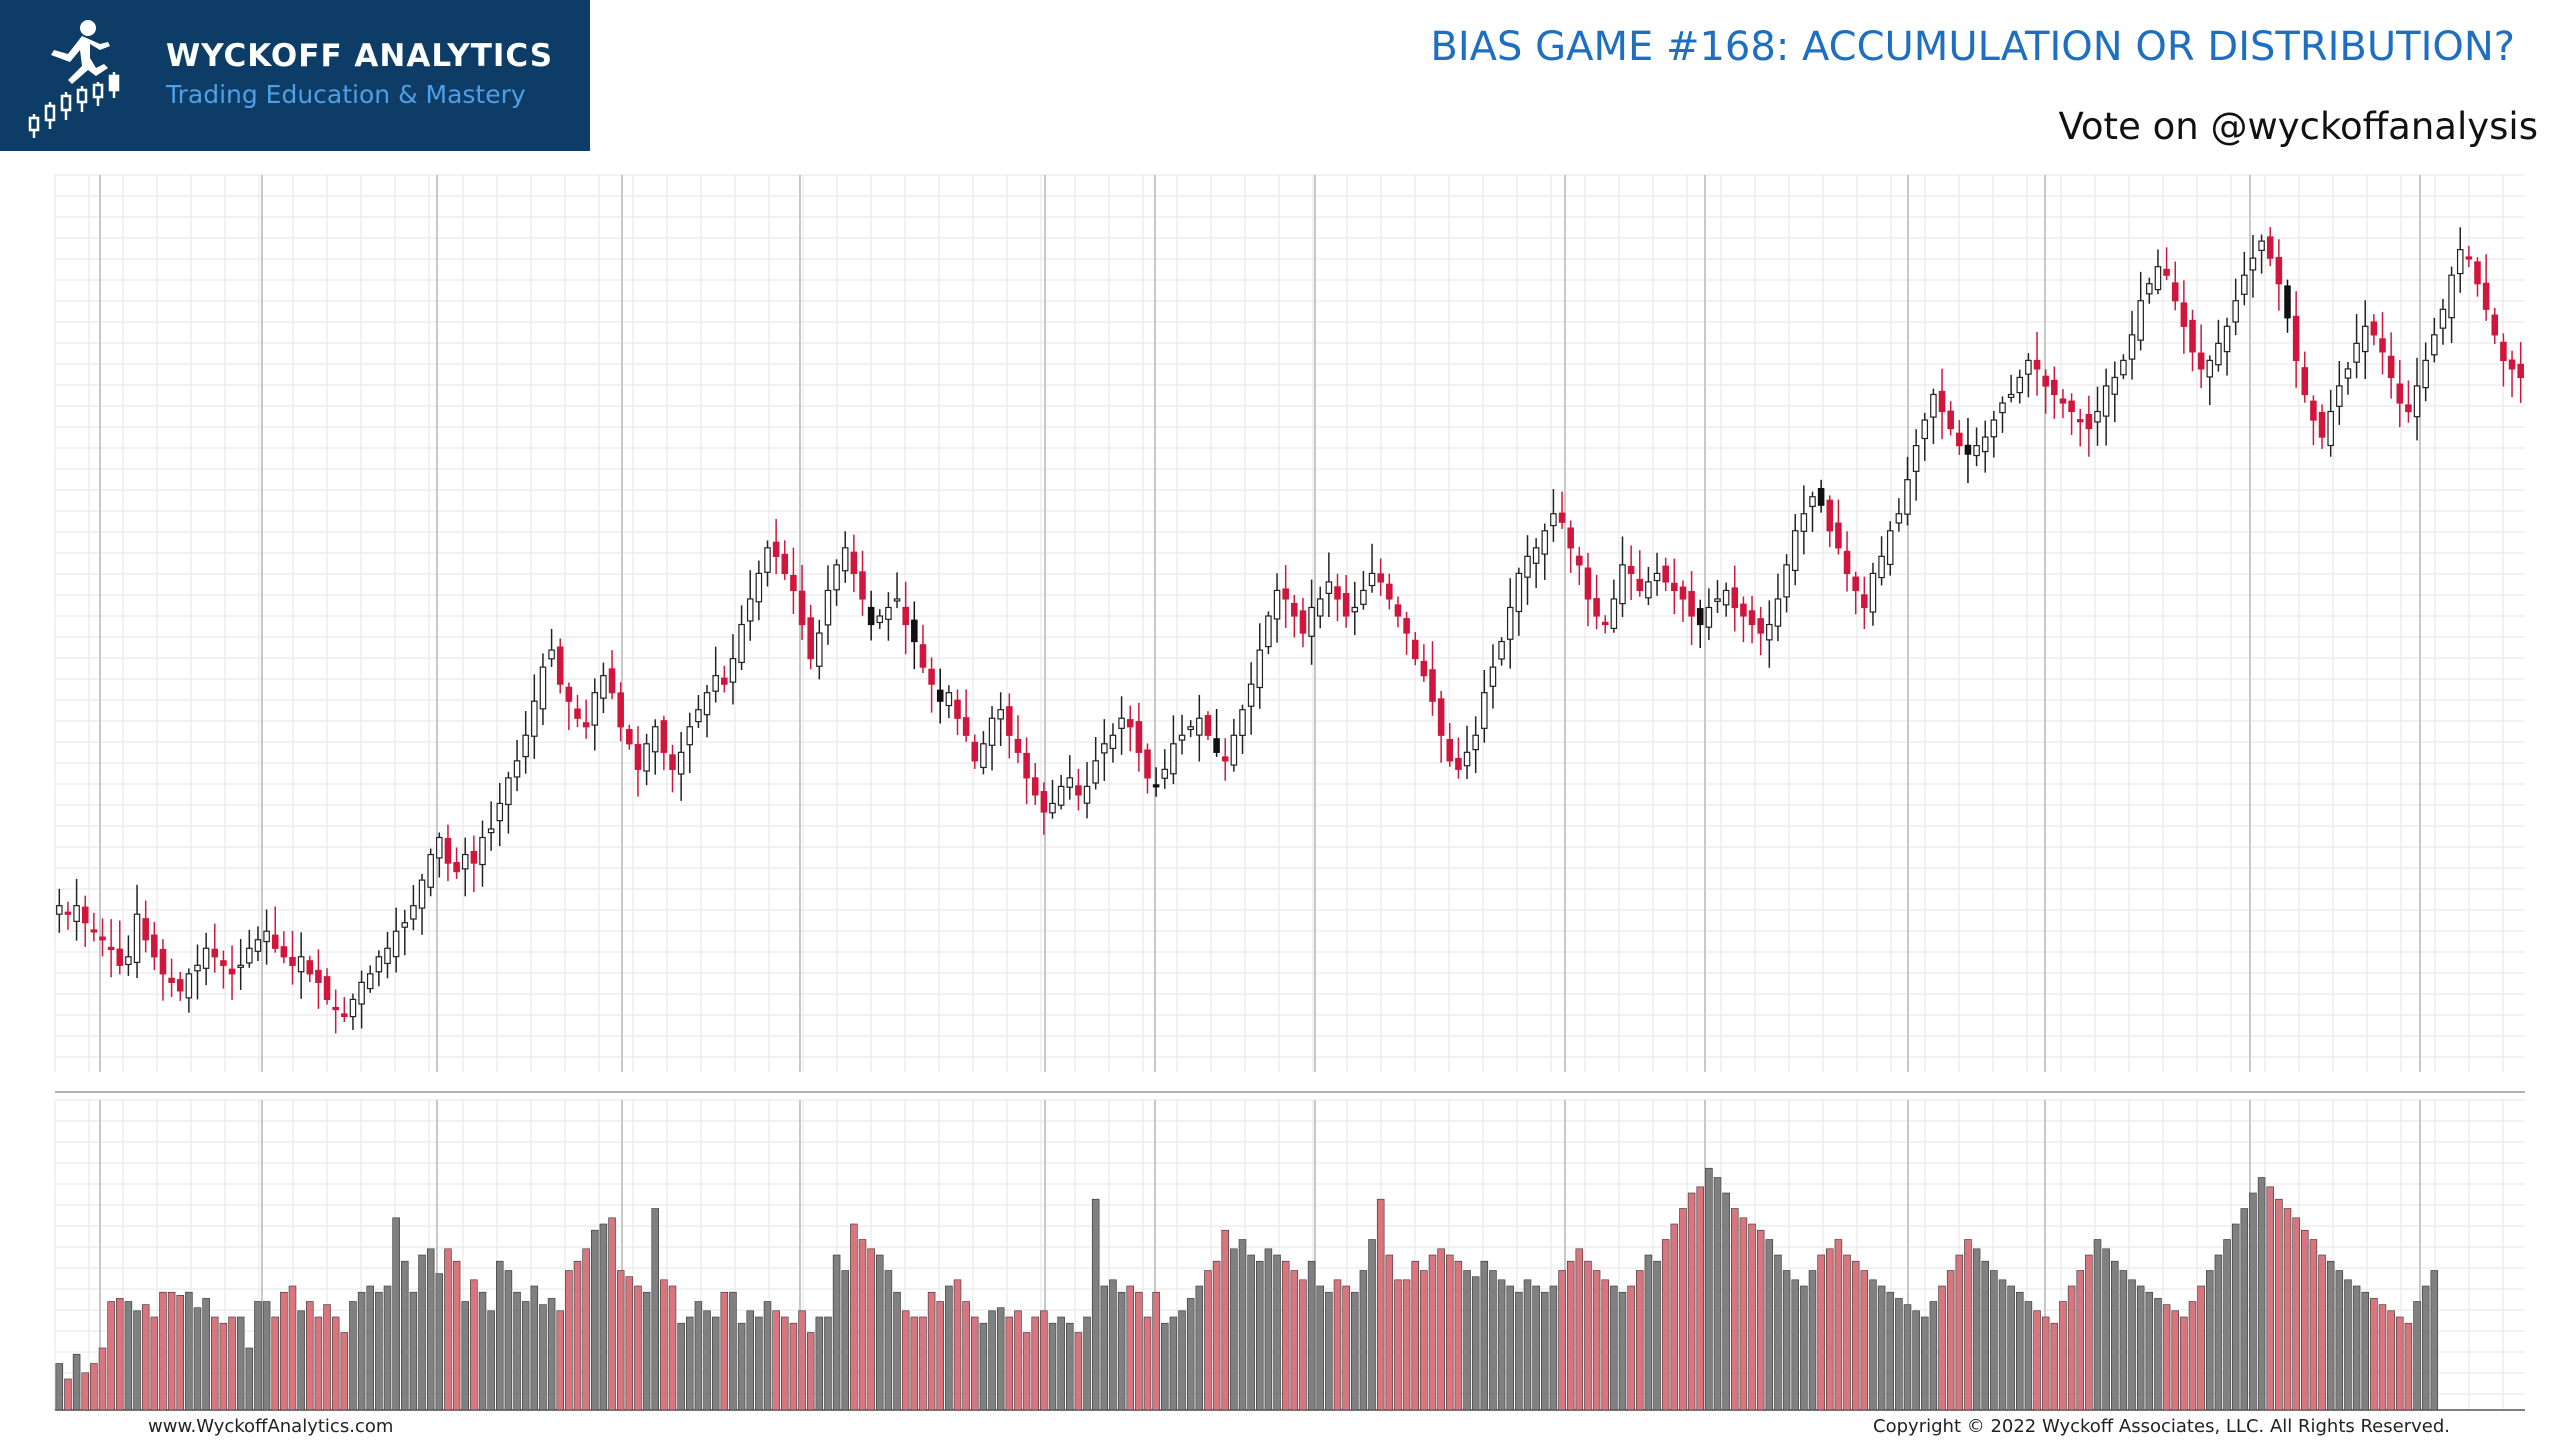 The width and height of the screenshot is (2560, 1440). Describe the element at coordinates (360, 56) in the screenshot. I see `brand-name: WYCKOFF ANALYTICS` at that location.